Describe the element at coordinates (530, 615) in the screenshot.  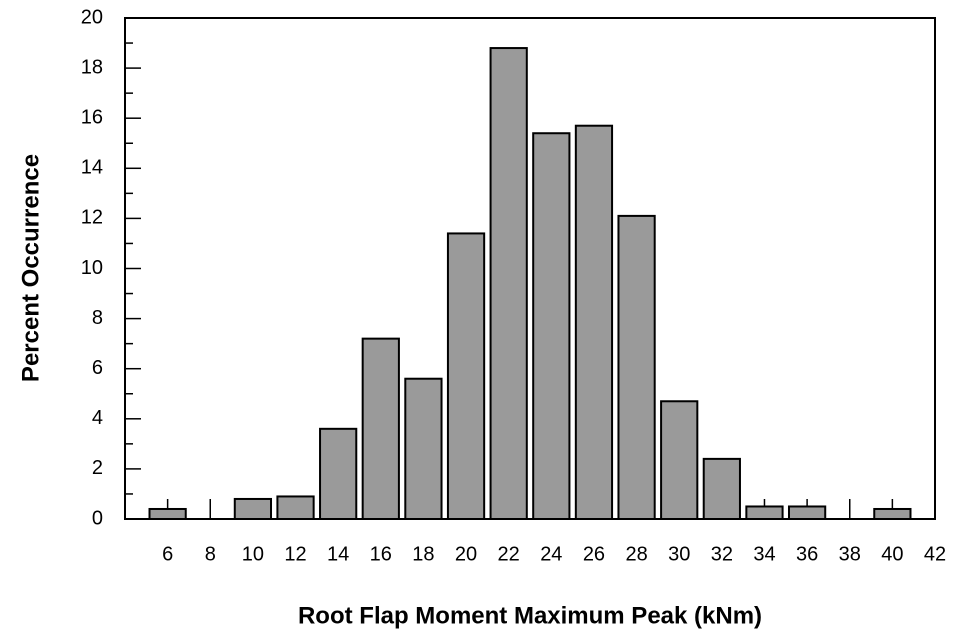
I see `x-axis-title: Root Flap Moment Maximum Peak (kNm)` at that location.